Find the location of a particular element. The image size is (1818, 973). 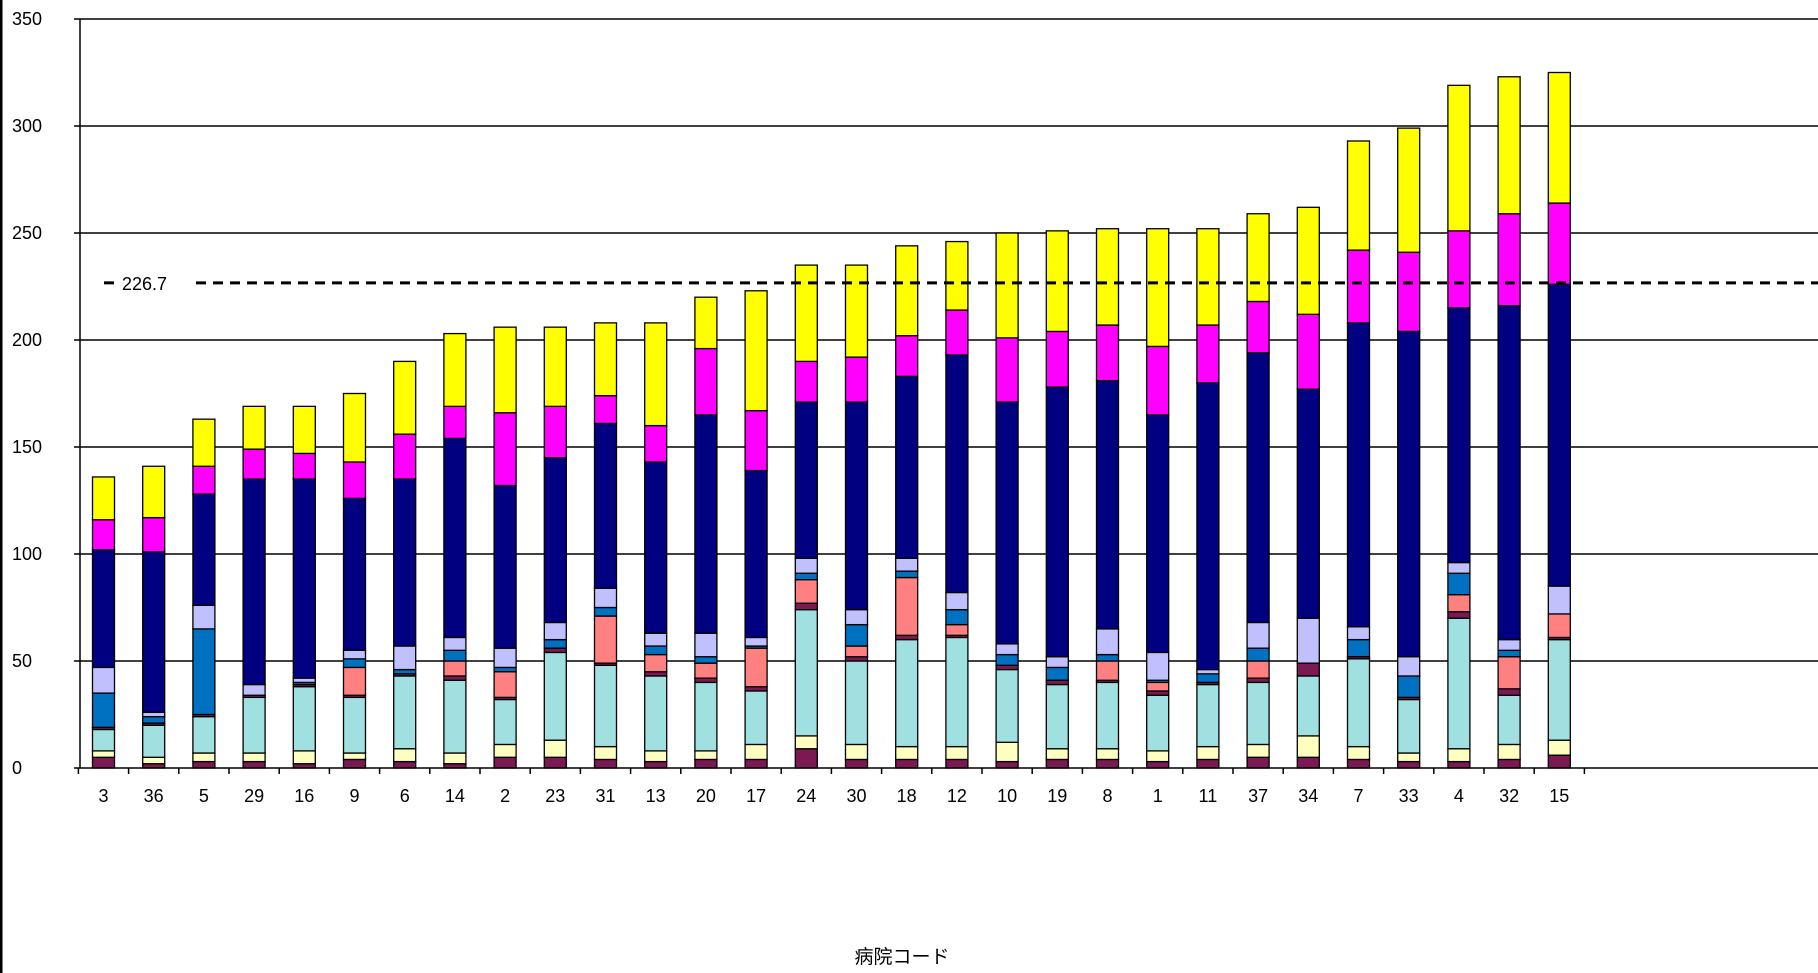

y-tick-label: 100 is located at coordinates (27, 554).